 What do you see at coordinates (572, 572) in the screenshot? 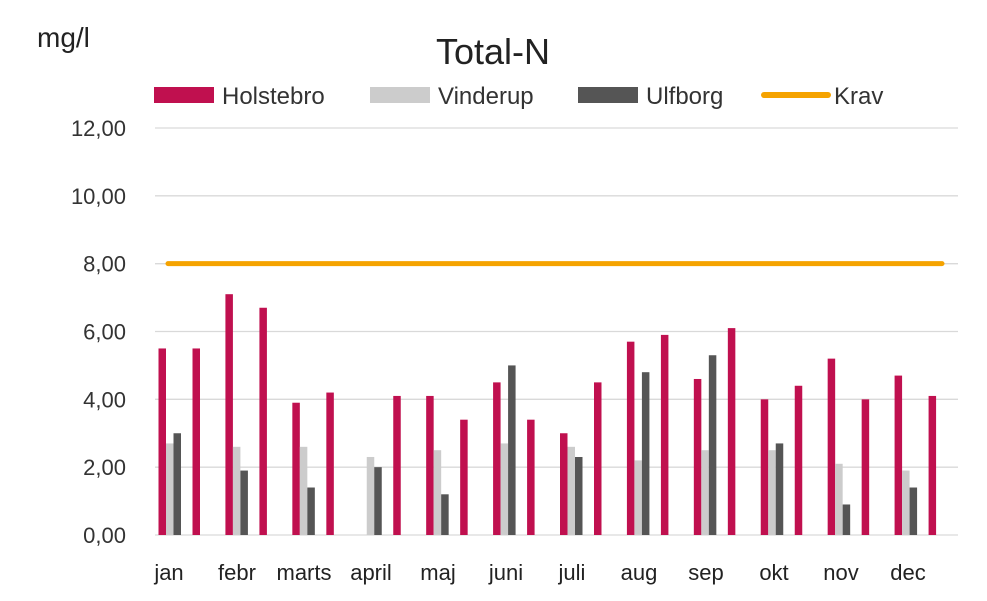
I see `x-label-juli: juli` at bounding box center [572, 572].